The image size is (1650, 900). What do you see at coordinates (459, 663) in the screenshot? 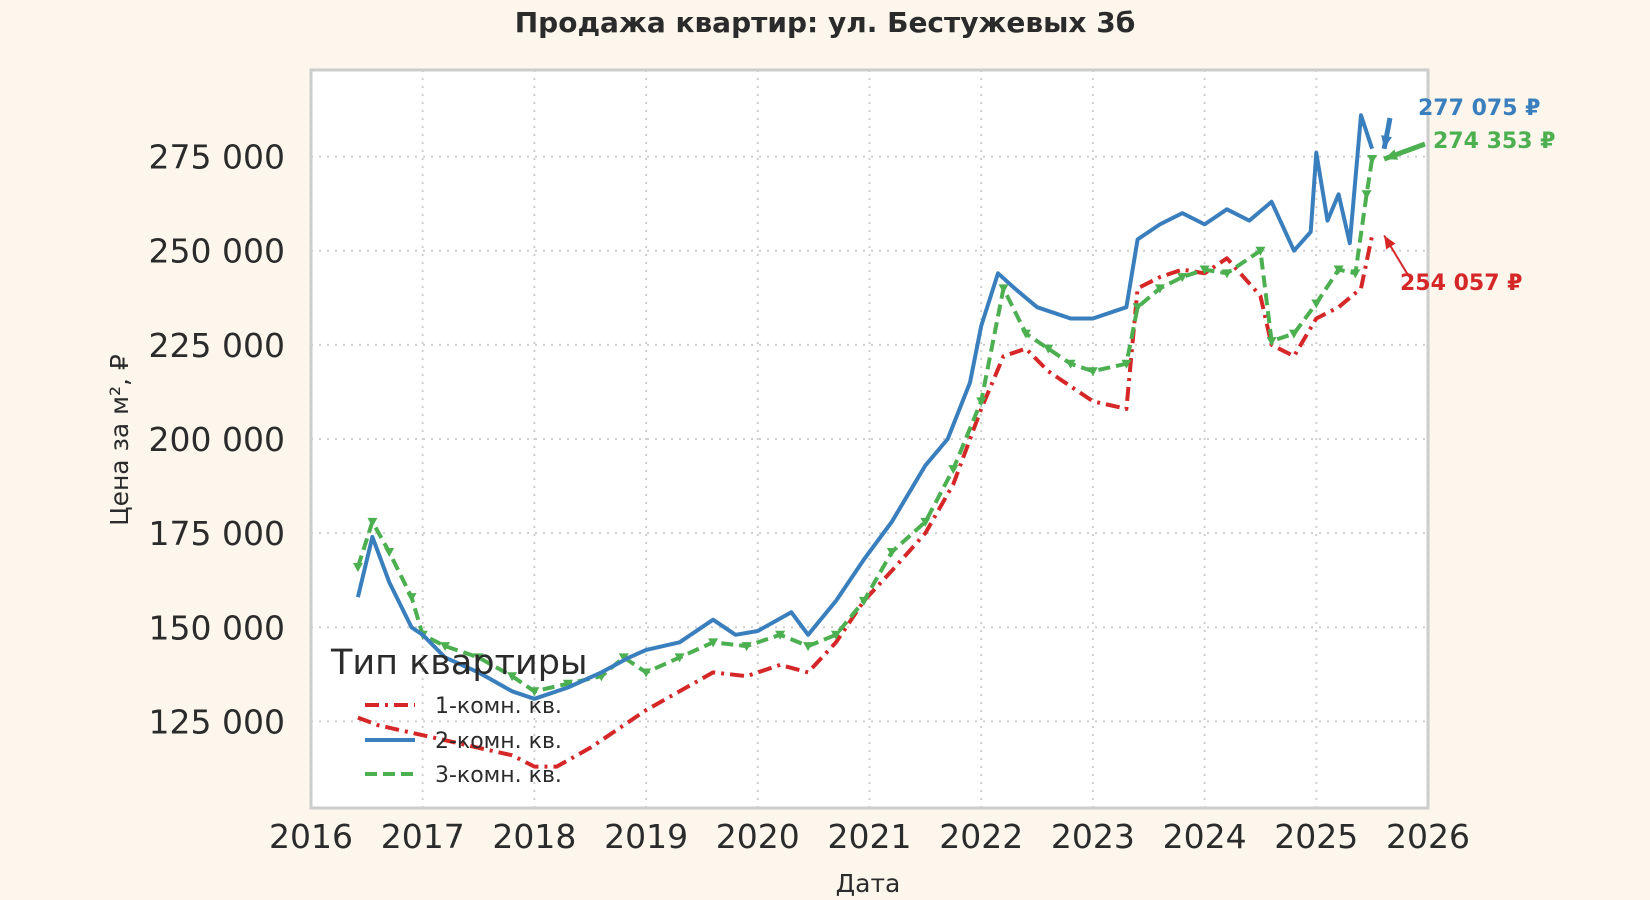
I see `legend-title: Тип квартиры` at bounding box center [459, 663].